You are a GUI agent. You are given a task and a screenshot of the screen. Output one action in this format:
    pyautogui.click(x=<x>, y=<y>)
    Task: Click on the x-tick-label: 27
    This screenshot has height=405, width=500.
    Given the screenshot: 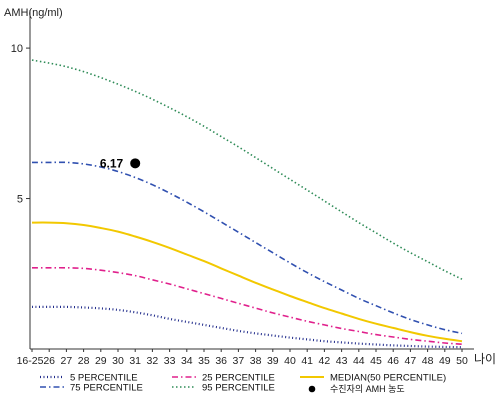 What is the action you would take?
    pyautogui.click(x=67, y=361)
    